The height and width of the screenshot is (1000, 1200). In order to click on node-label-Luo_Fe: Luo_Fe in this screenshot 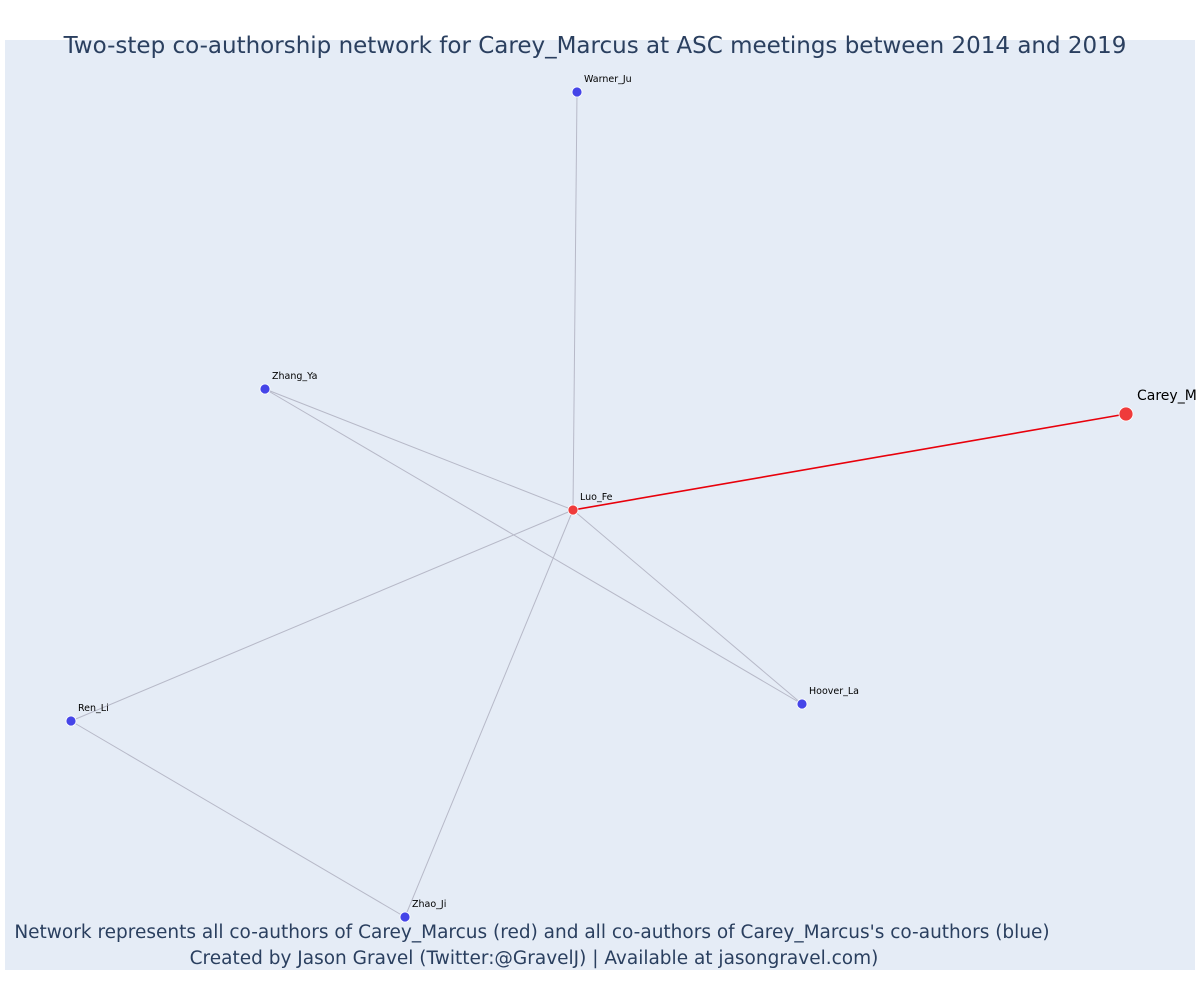, I will do `click(596, 497)`.